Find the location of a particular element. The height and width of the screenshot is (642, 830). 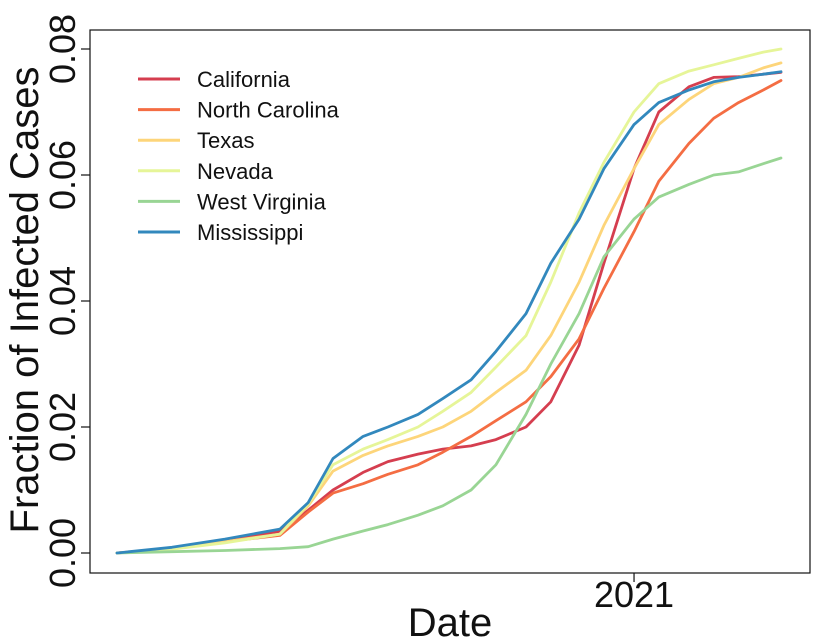

x-axis-title: Date is located at coordinates (450, 621).